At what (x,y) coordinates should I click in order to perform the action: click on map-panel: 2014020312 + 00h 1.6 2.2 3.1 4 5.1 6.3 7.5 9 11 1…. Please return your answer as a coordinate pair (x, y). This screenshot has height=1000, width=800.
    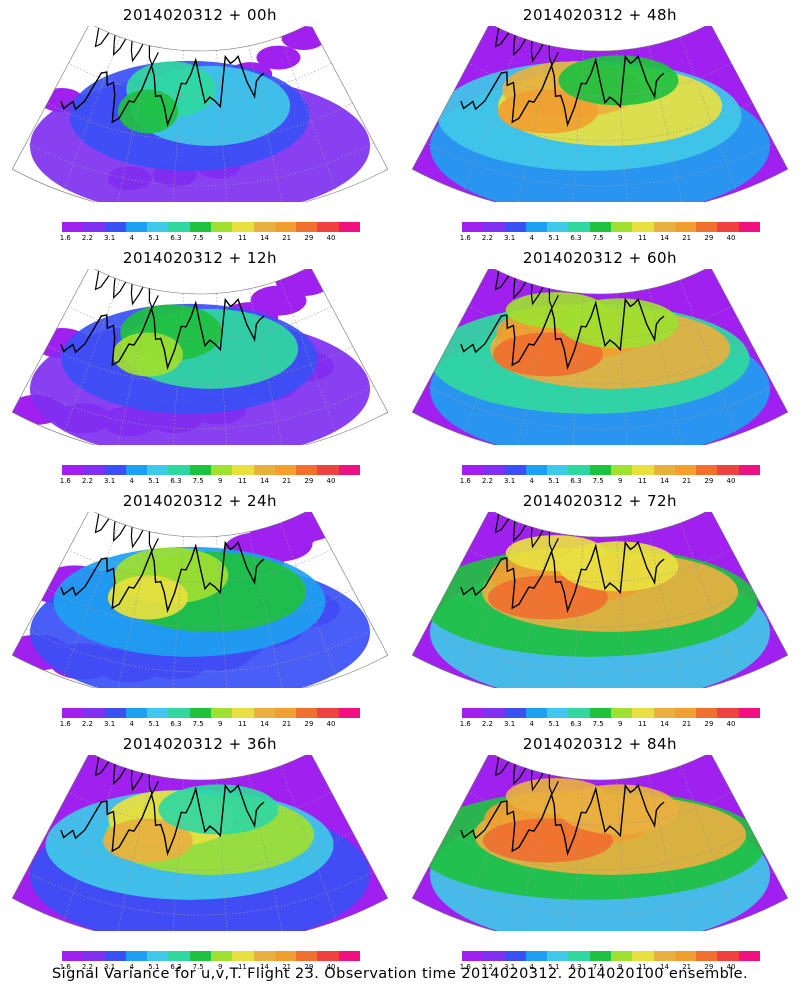
    Looking at the image, I should click on (200, 121).